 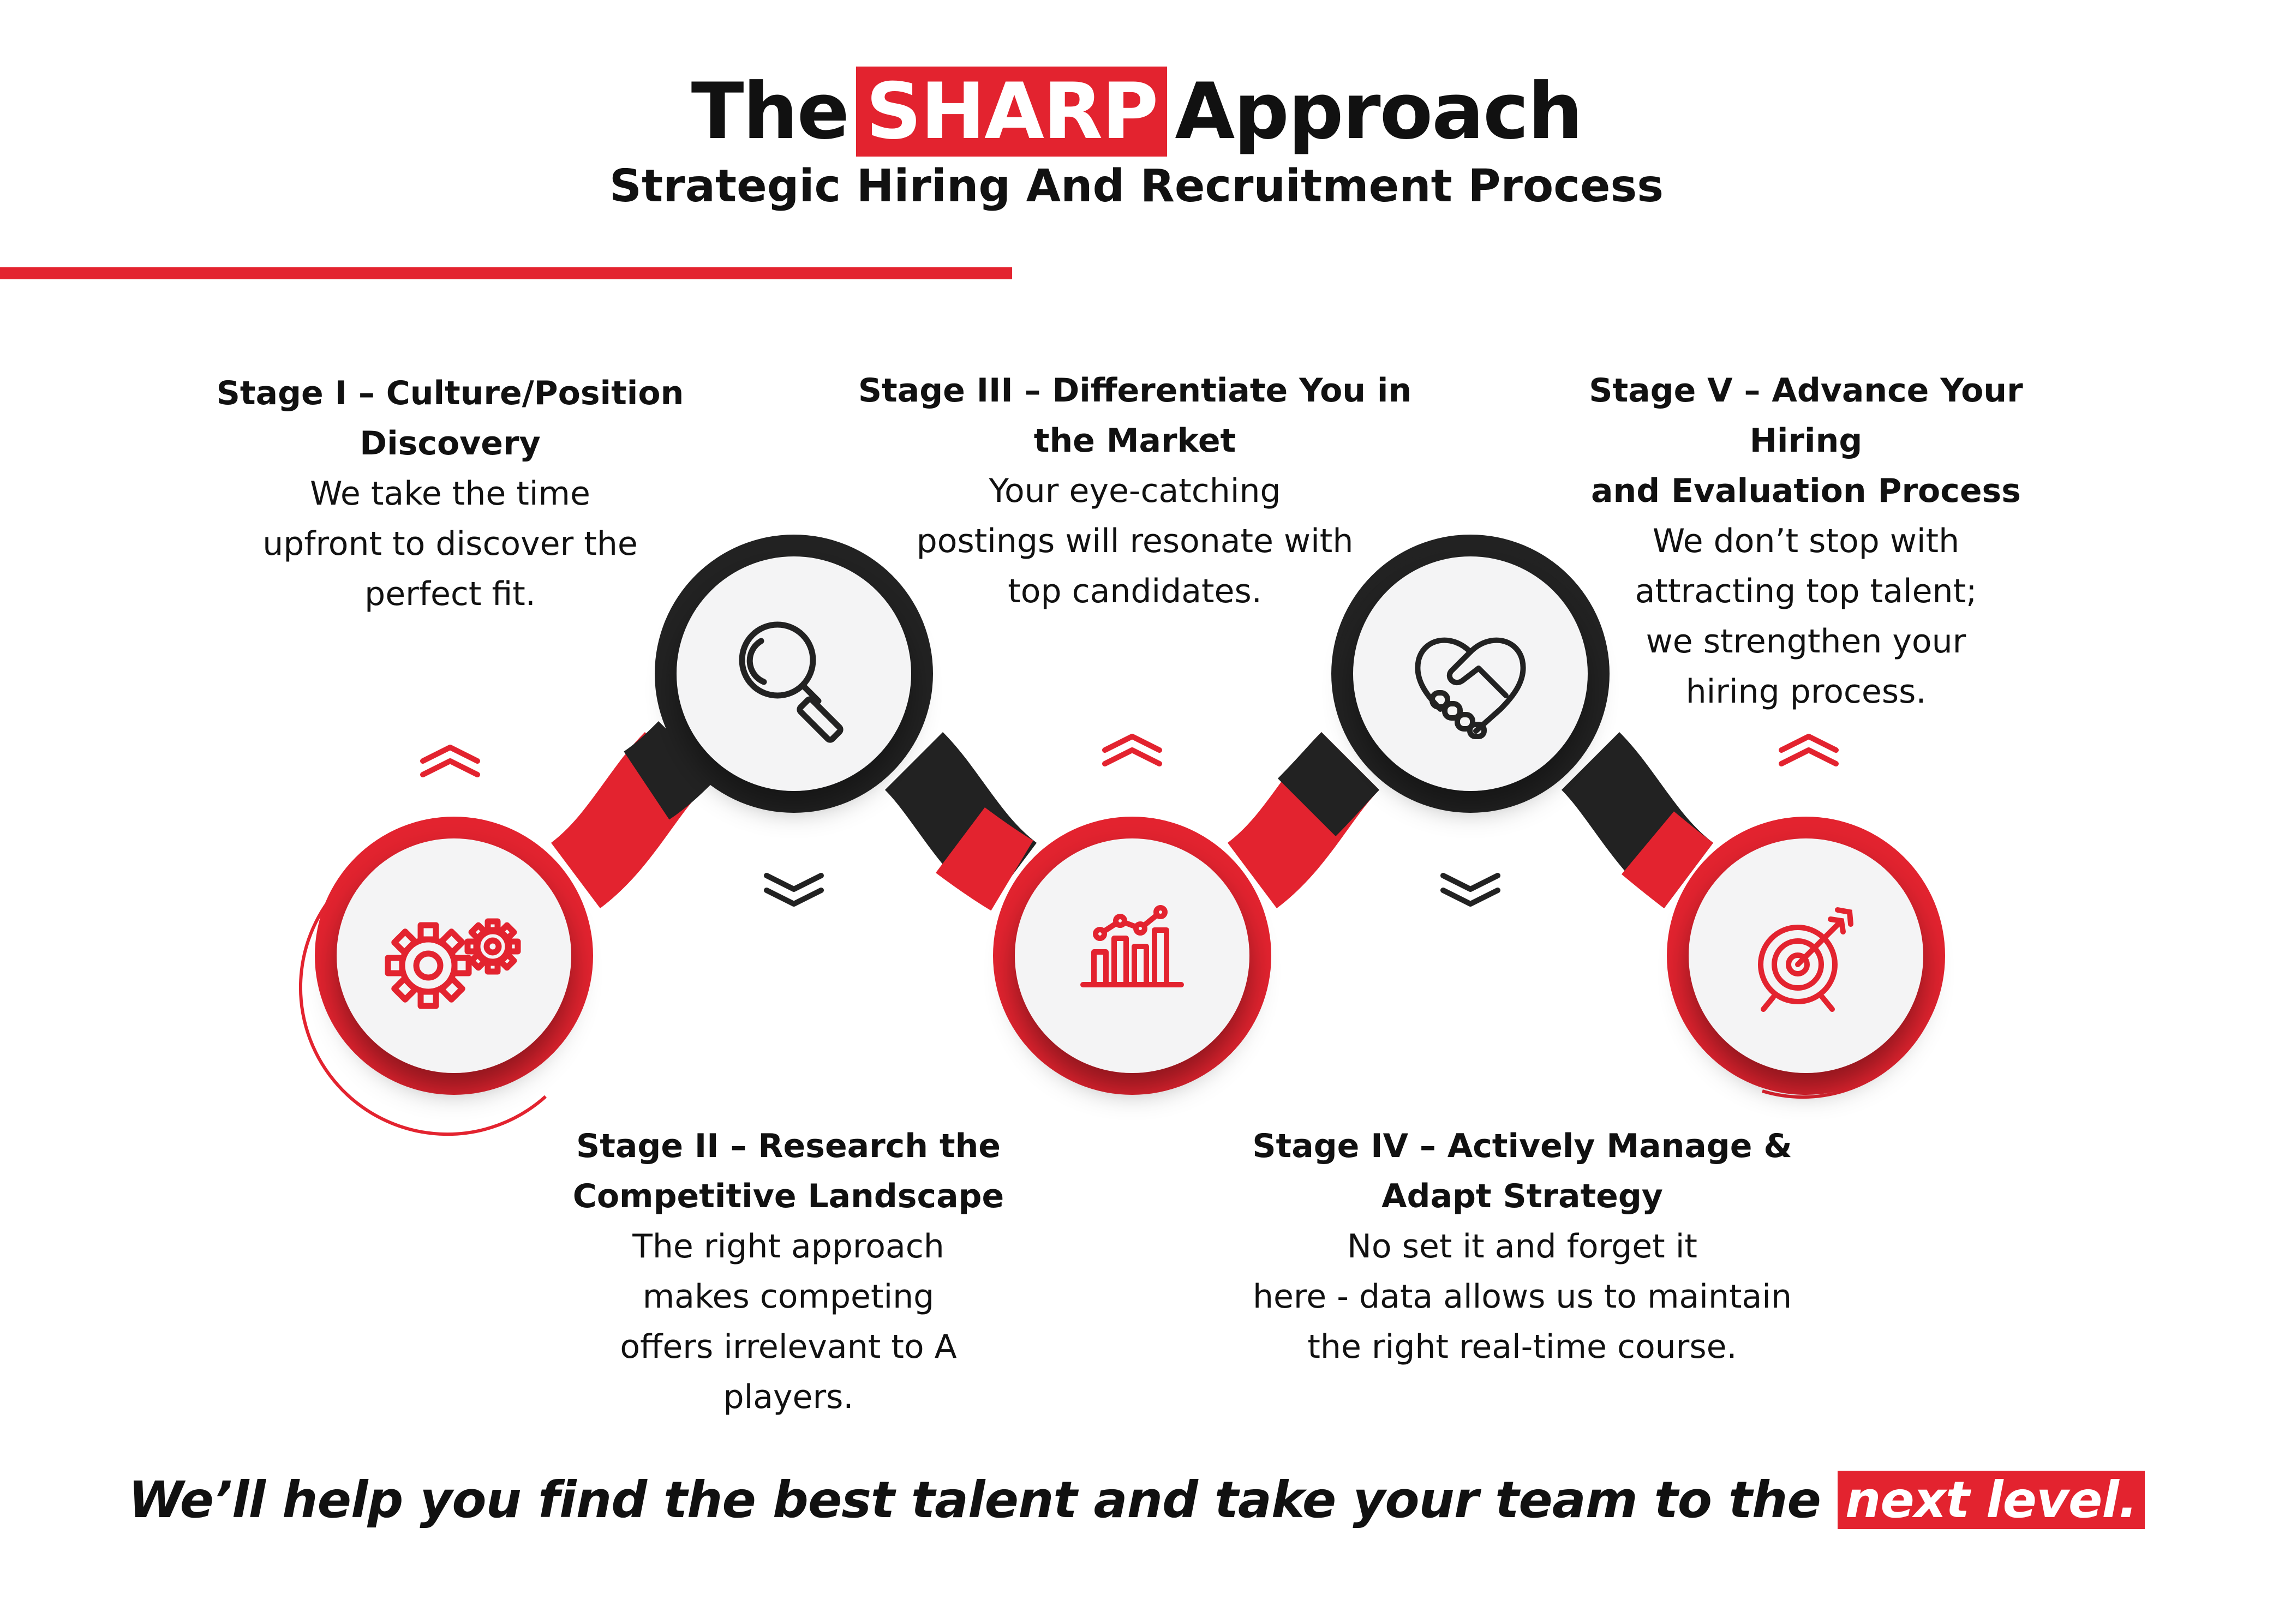 What do you see at coordinates (1135, 390) in the screenshot?
I see `stage-title-line: Stage III – Differentiate You in` at bounding box center [1135, 390].